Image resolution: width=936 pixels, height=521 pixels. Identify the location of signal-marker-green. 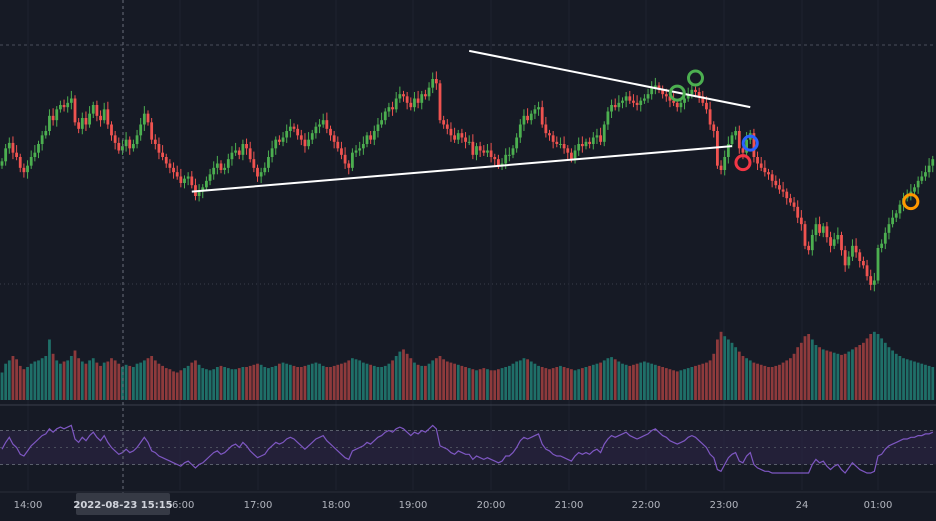
(695, 78).